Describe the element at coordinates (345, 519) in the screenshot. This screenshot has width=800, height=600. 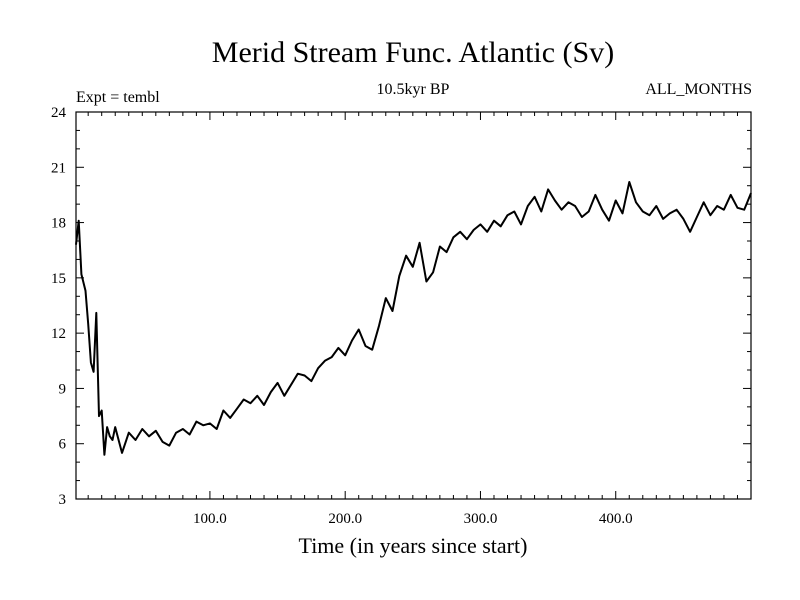
I see `x-tick-label: 200.0` at that location.